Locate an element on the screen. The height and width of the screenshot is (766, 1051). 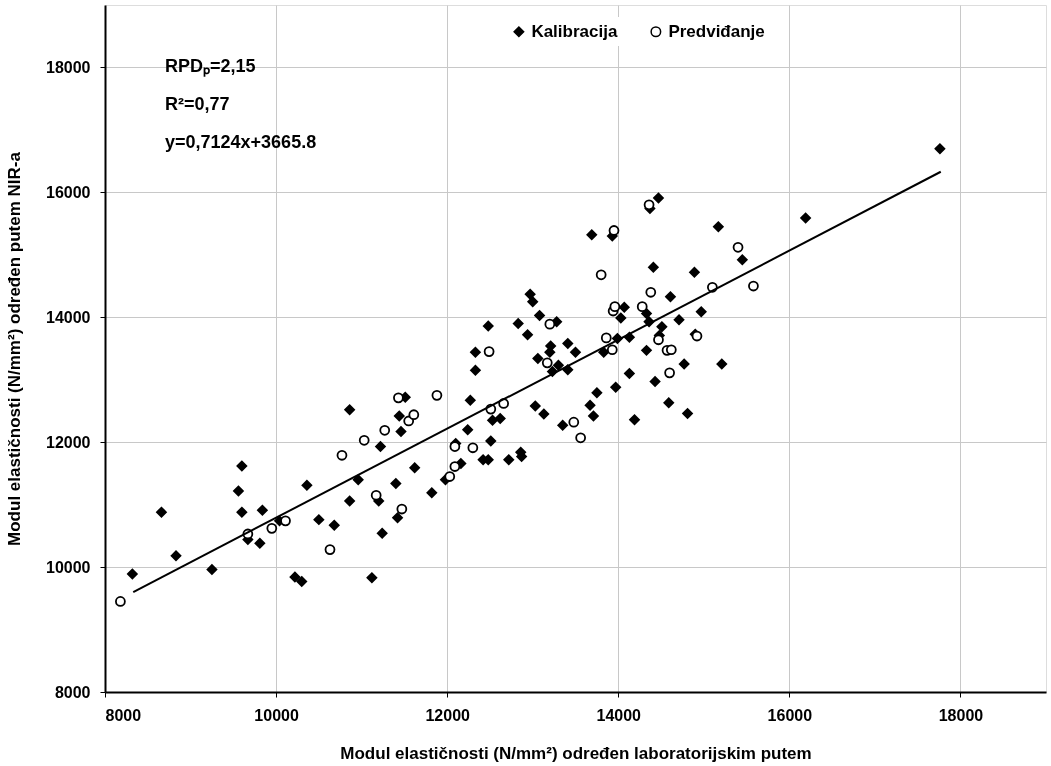
y-tick-label: 18000 is located at coordinates (68, 67).